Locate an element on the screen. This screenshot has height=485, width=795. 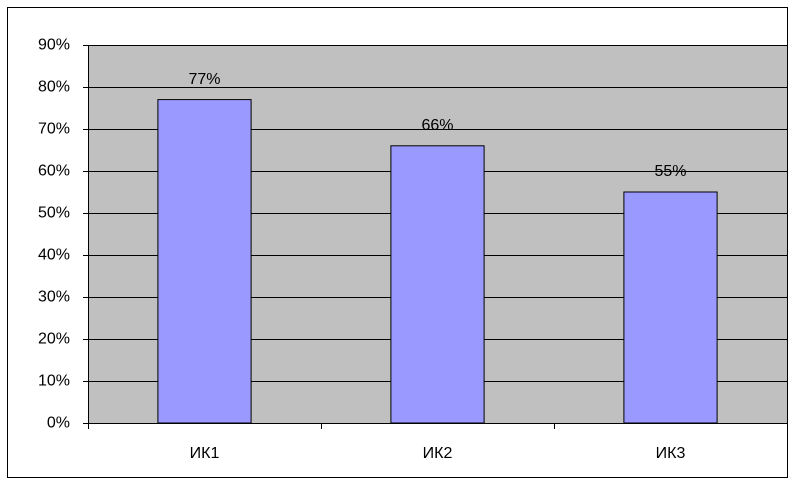
x-tick-label: ИК1 is located at coordinates (205, 453).